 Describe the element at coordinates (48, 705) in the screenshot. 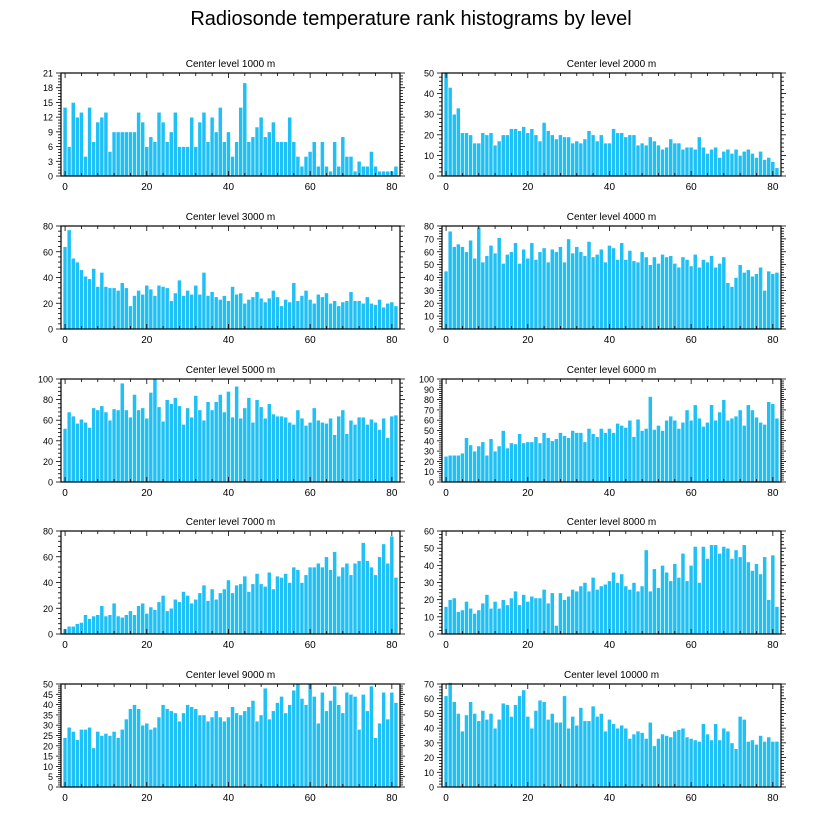

I see `y-tick-label: 40` at that location.